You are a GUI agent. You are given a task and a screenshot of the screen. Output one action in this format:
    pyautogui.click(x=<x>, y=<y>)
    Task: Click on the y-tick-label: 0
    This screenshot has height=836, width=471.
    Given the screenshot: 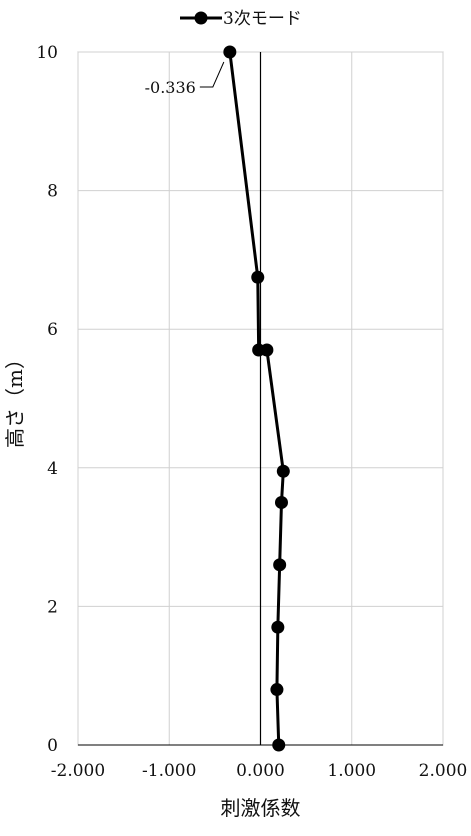 What is the action you would take?
    pyautogui.click(x=52, y=746)
    